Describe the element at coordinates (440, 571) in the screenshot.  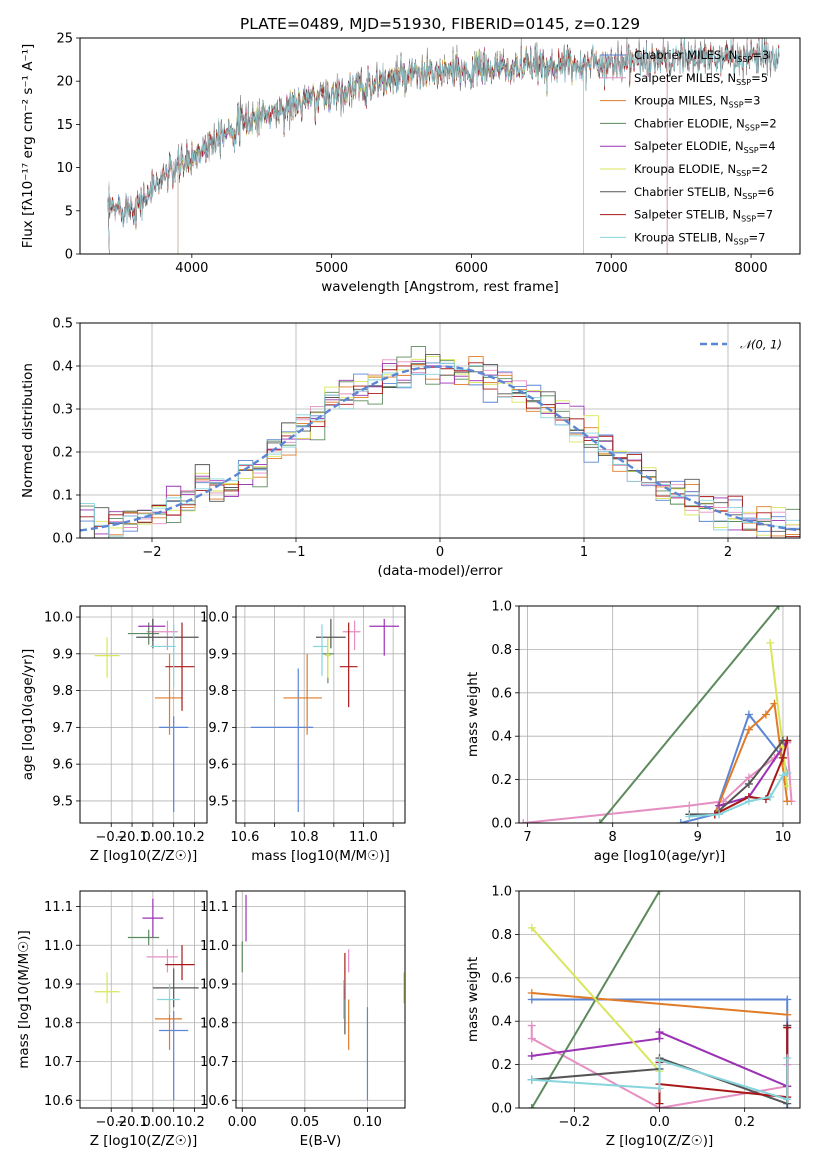
I see `x-axis-label: (data-model)/error` at that location.